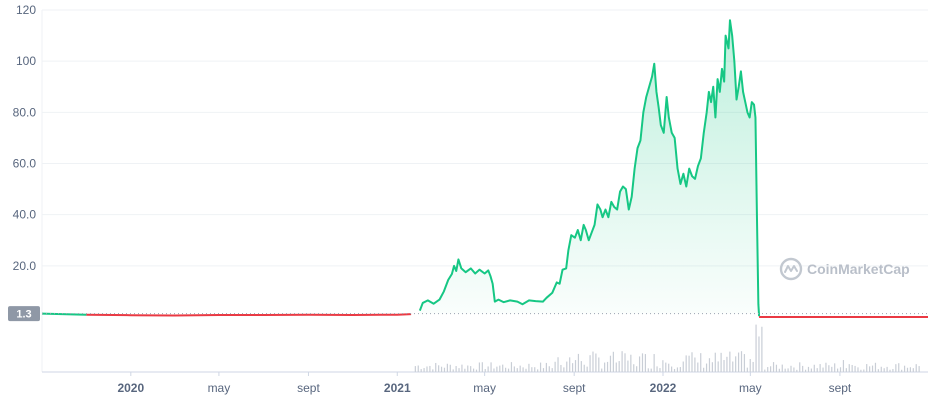  I want to click on x-tick-label-1: may, so click(219, 388).